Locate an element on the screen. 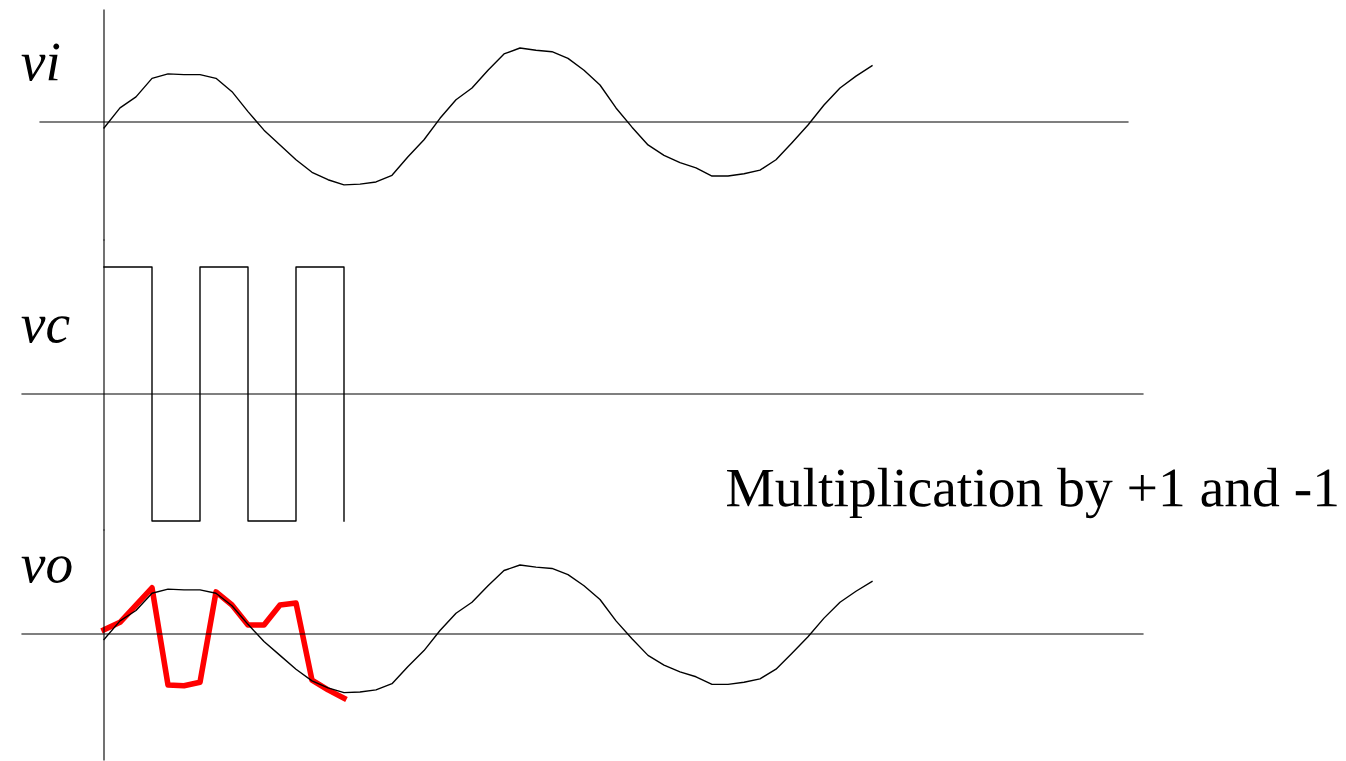 Image resolution: width=1346 pixels, height=761 pixels. y-axis-title: vo is located at coordinates (46, 569).